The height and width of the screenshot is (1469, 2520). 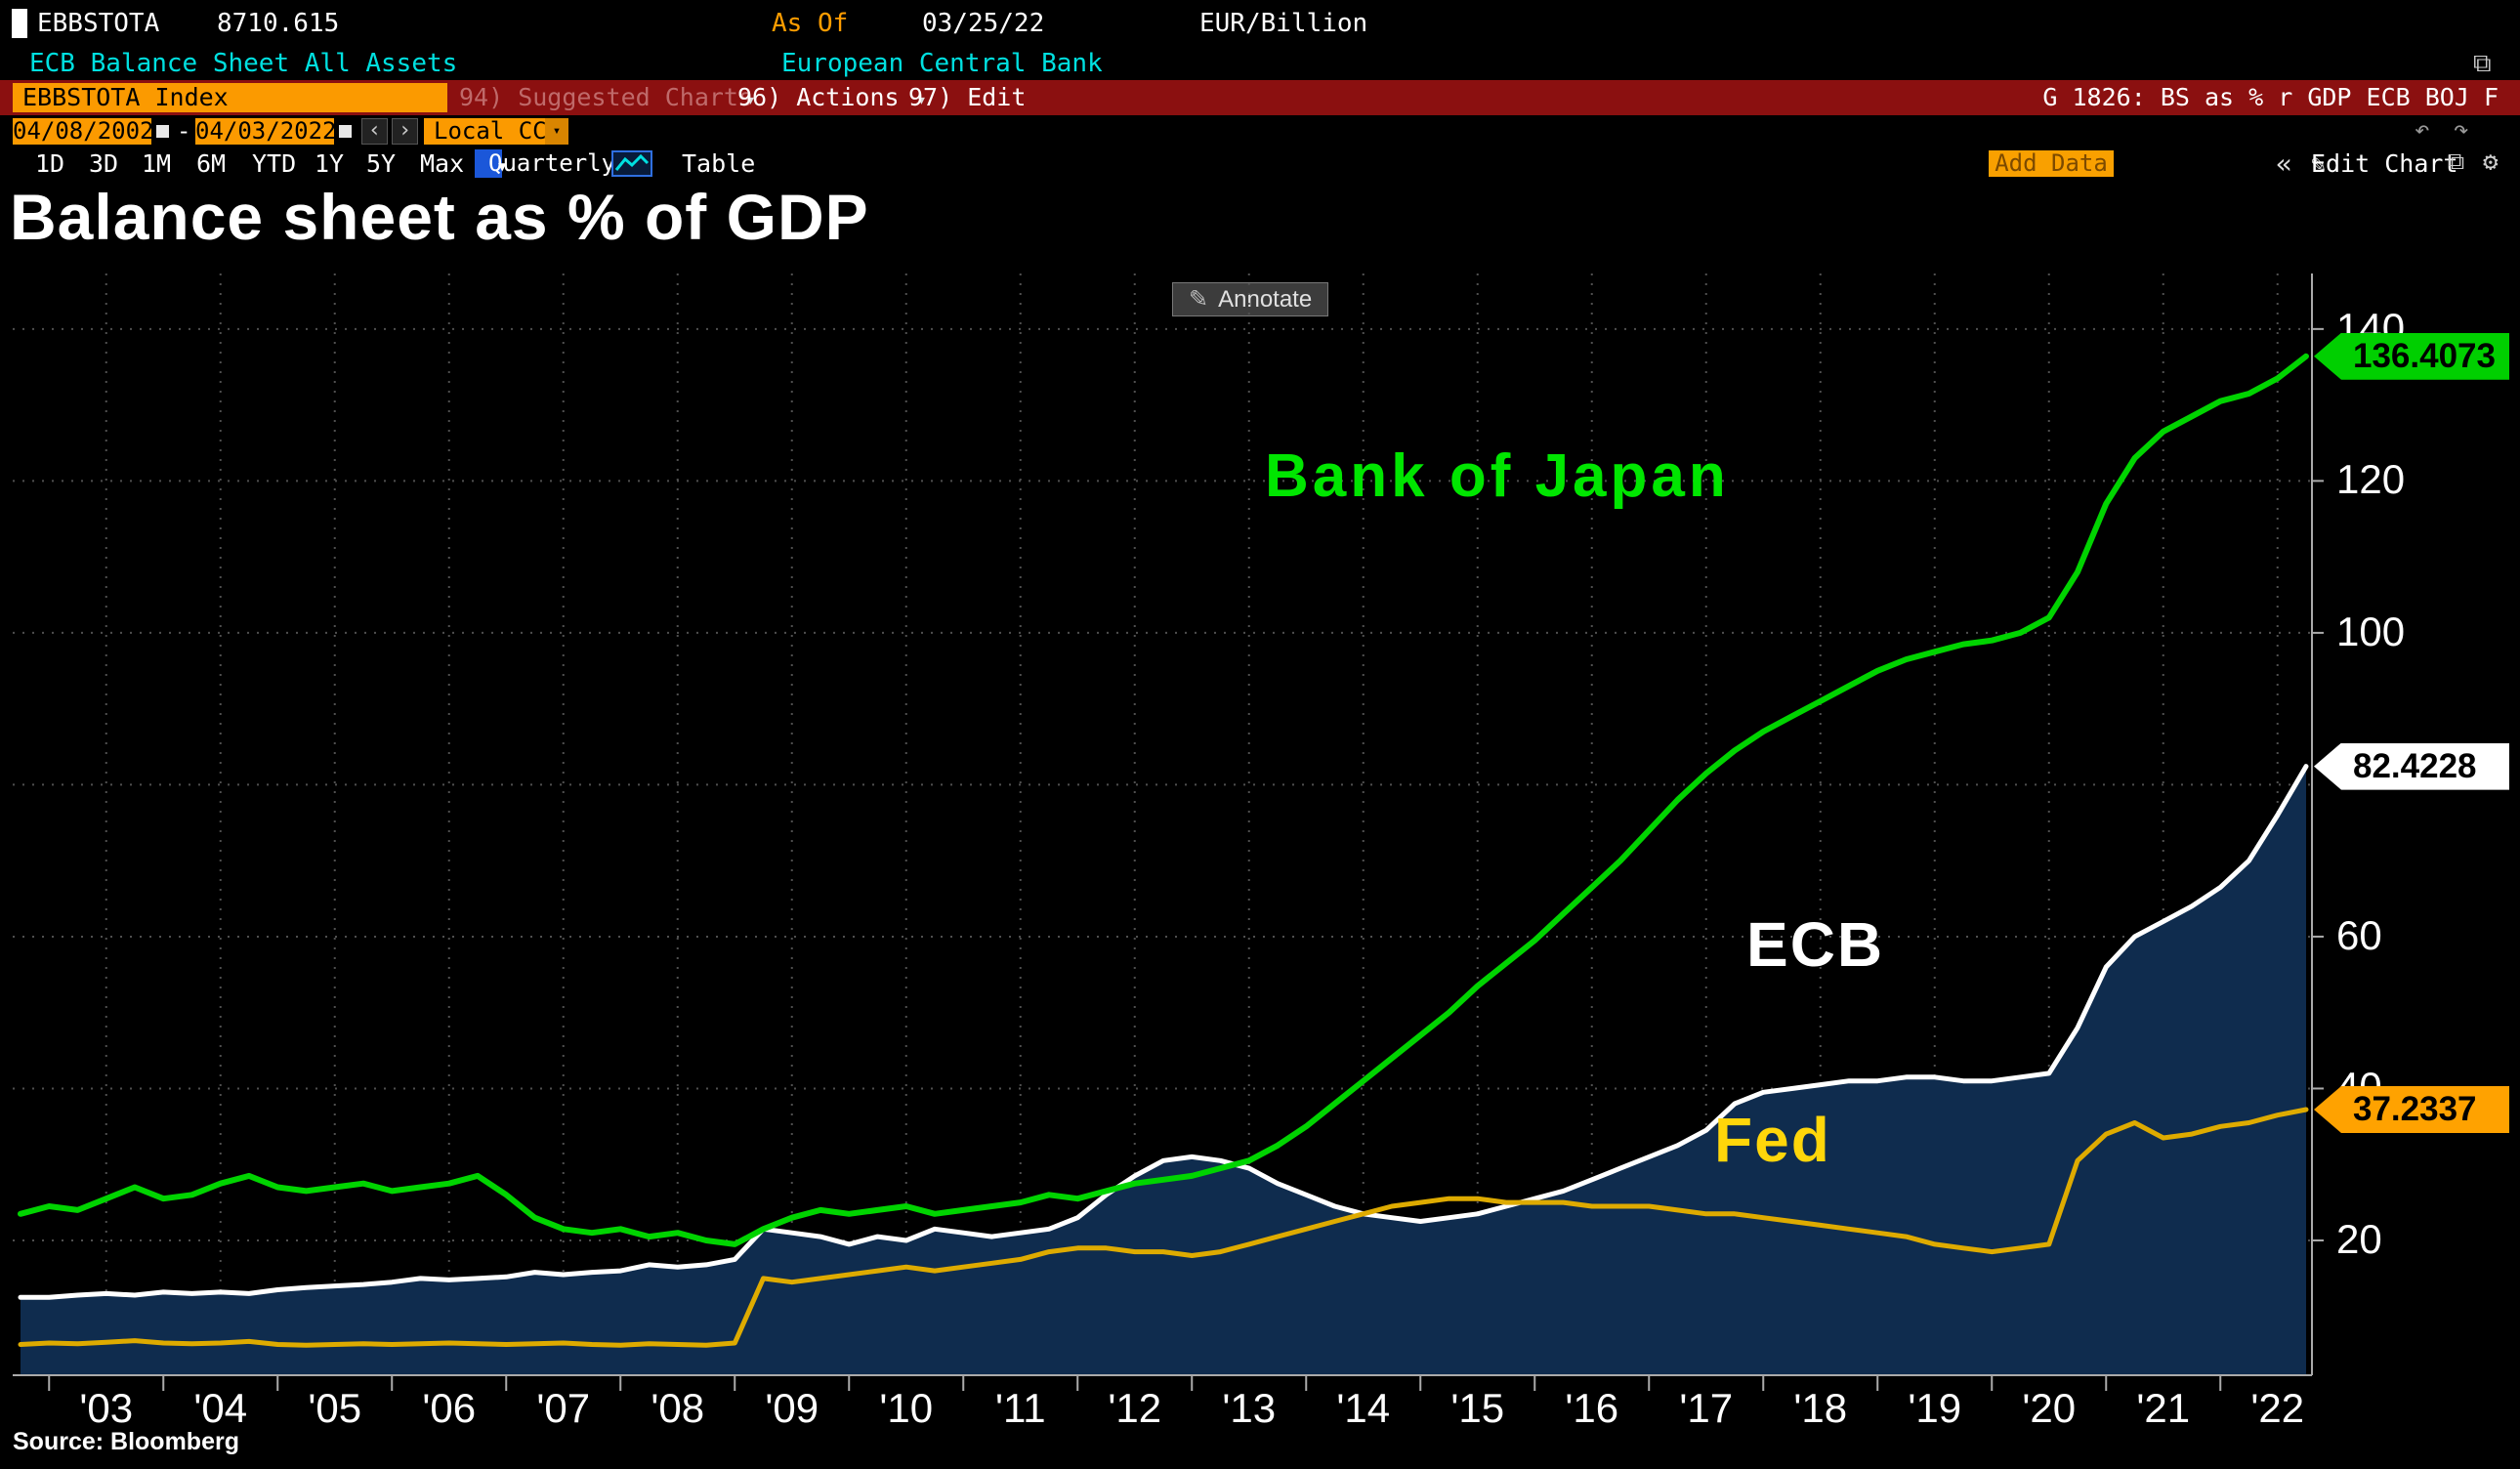 I want to click on menu-edit-label: 97) Edit, so click(x=967, y=97).